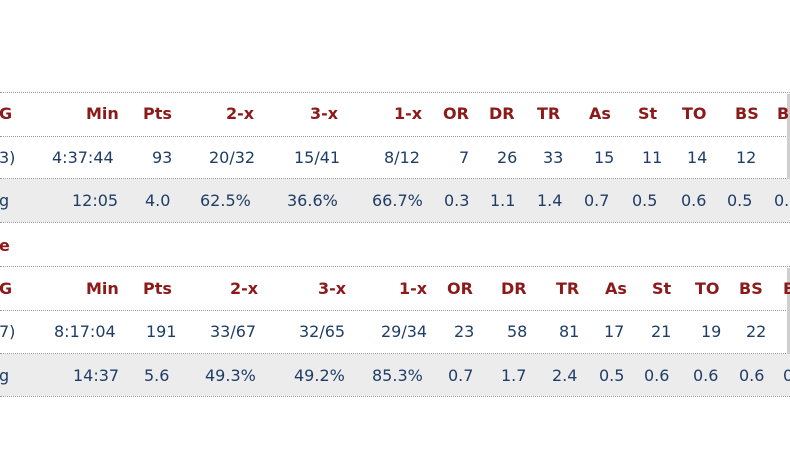 The width and height of the screenshot is (790, 450). Describe the element at coordinates (157, 375) in the screenshot. I see `cell-pts: 5.6` at that location.